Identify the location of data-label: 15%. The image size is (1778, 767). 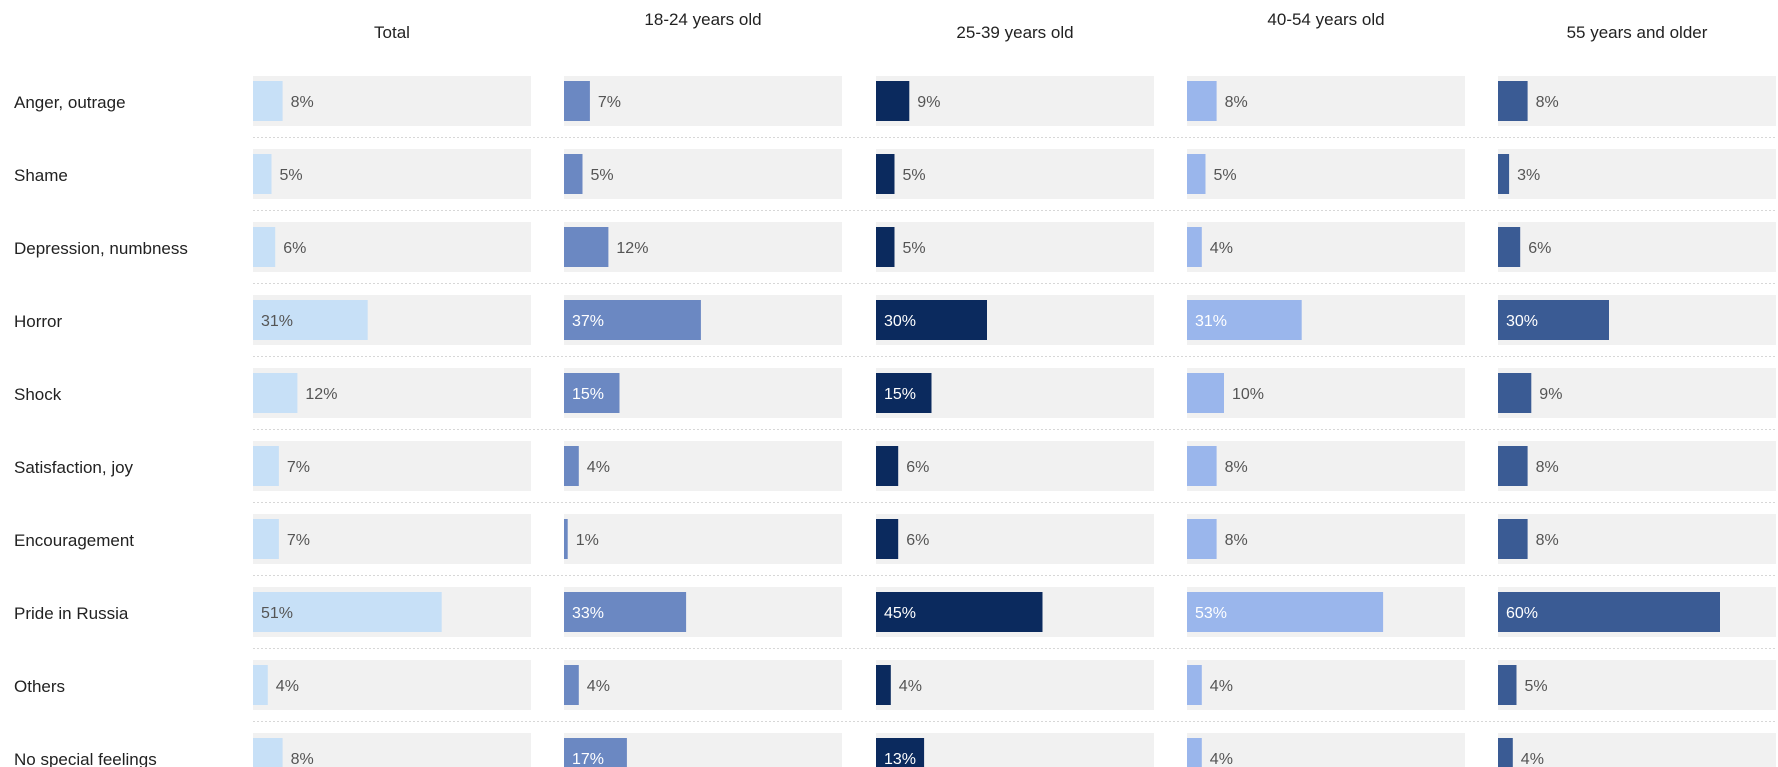
(900, 394).